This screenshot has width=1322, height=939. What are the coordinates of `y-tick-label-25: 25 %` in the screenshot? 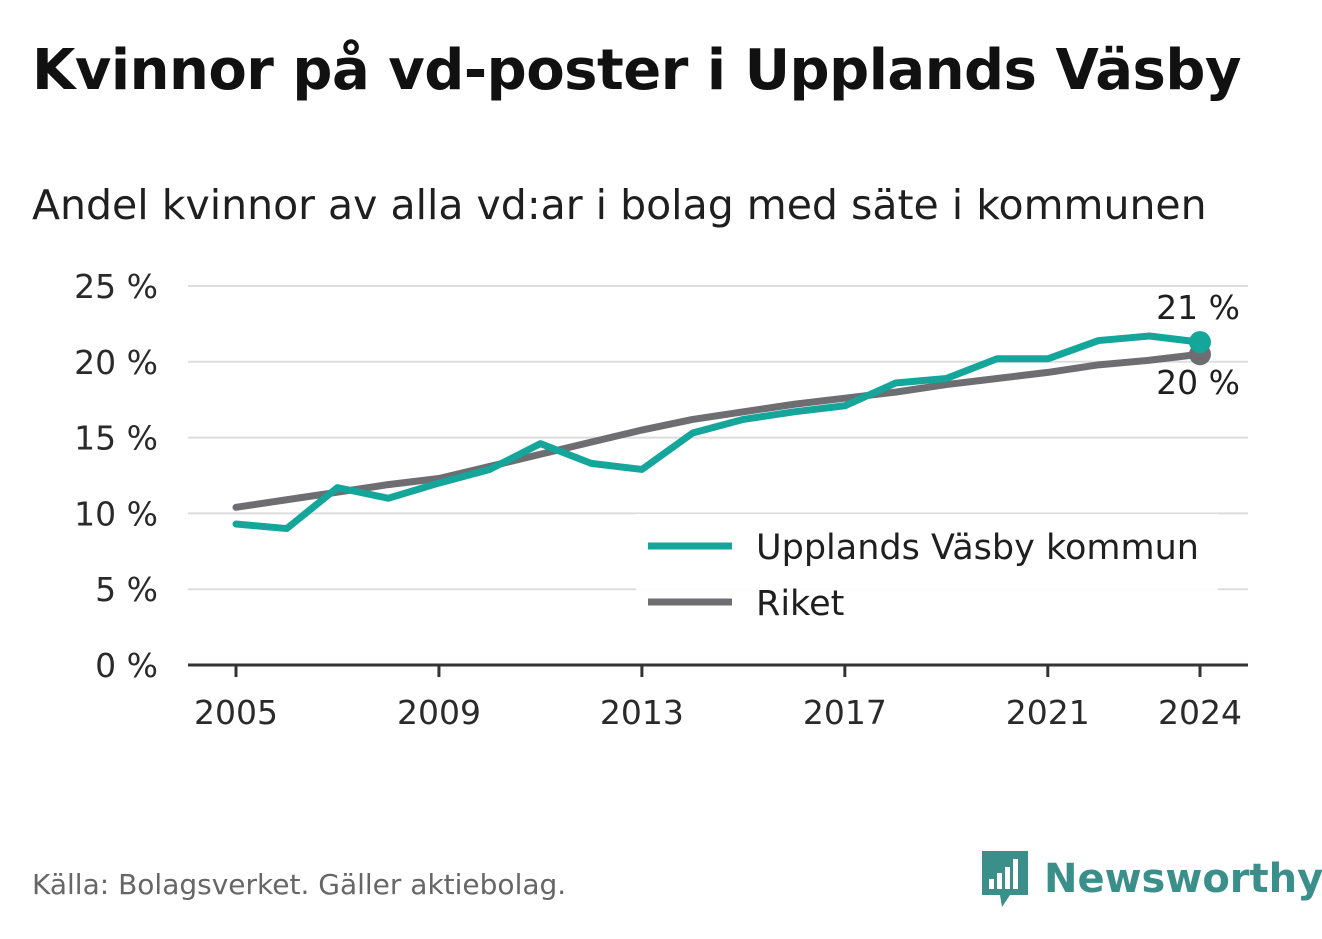 It's located at (116, 286).